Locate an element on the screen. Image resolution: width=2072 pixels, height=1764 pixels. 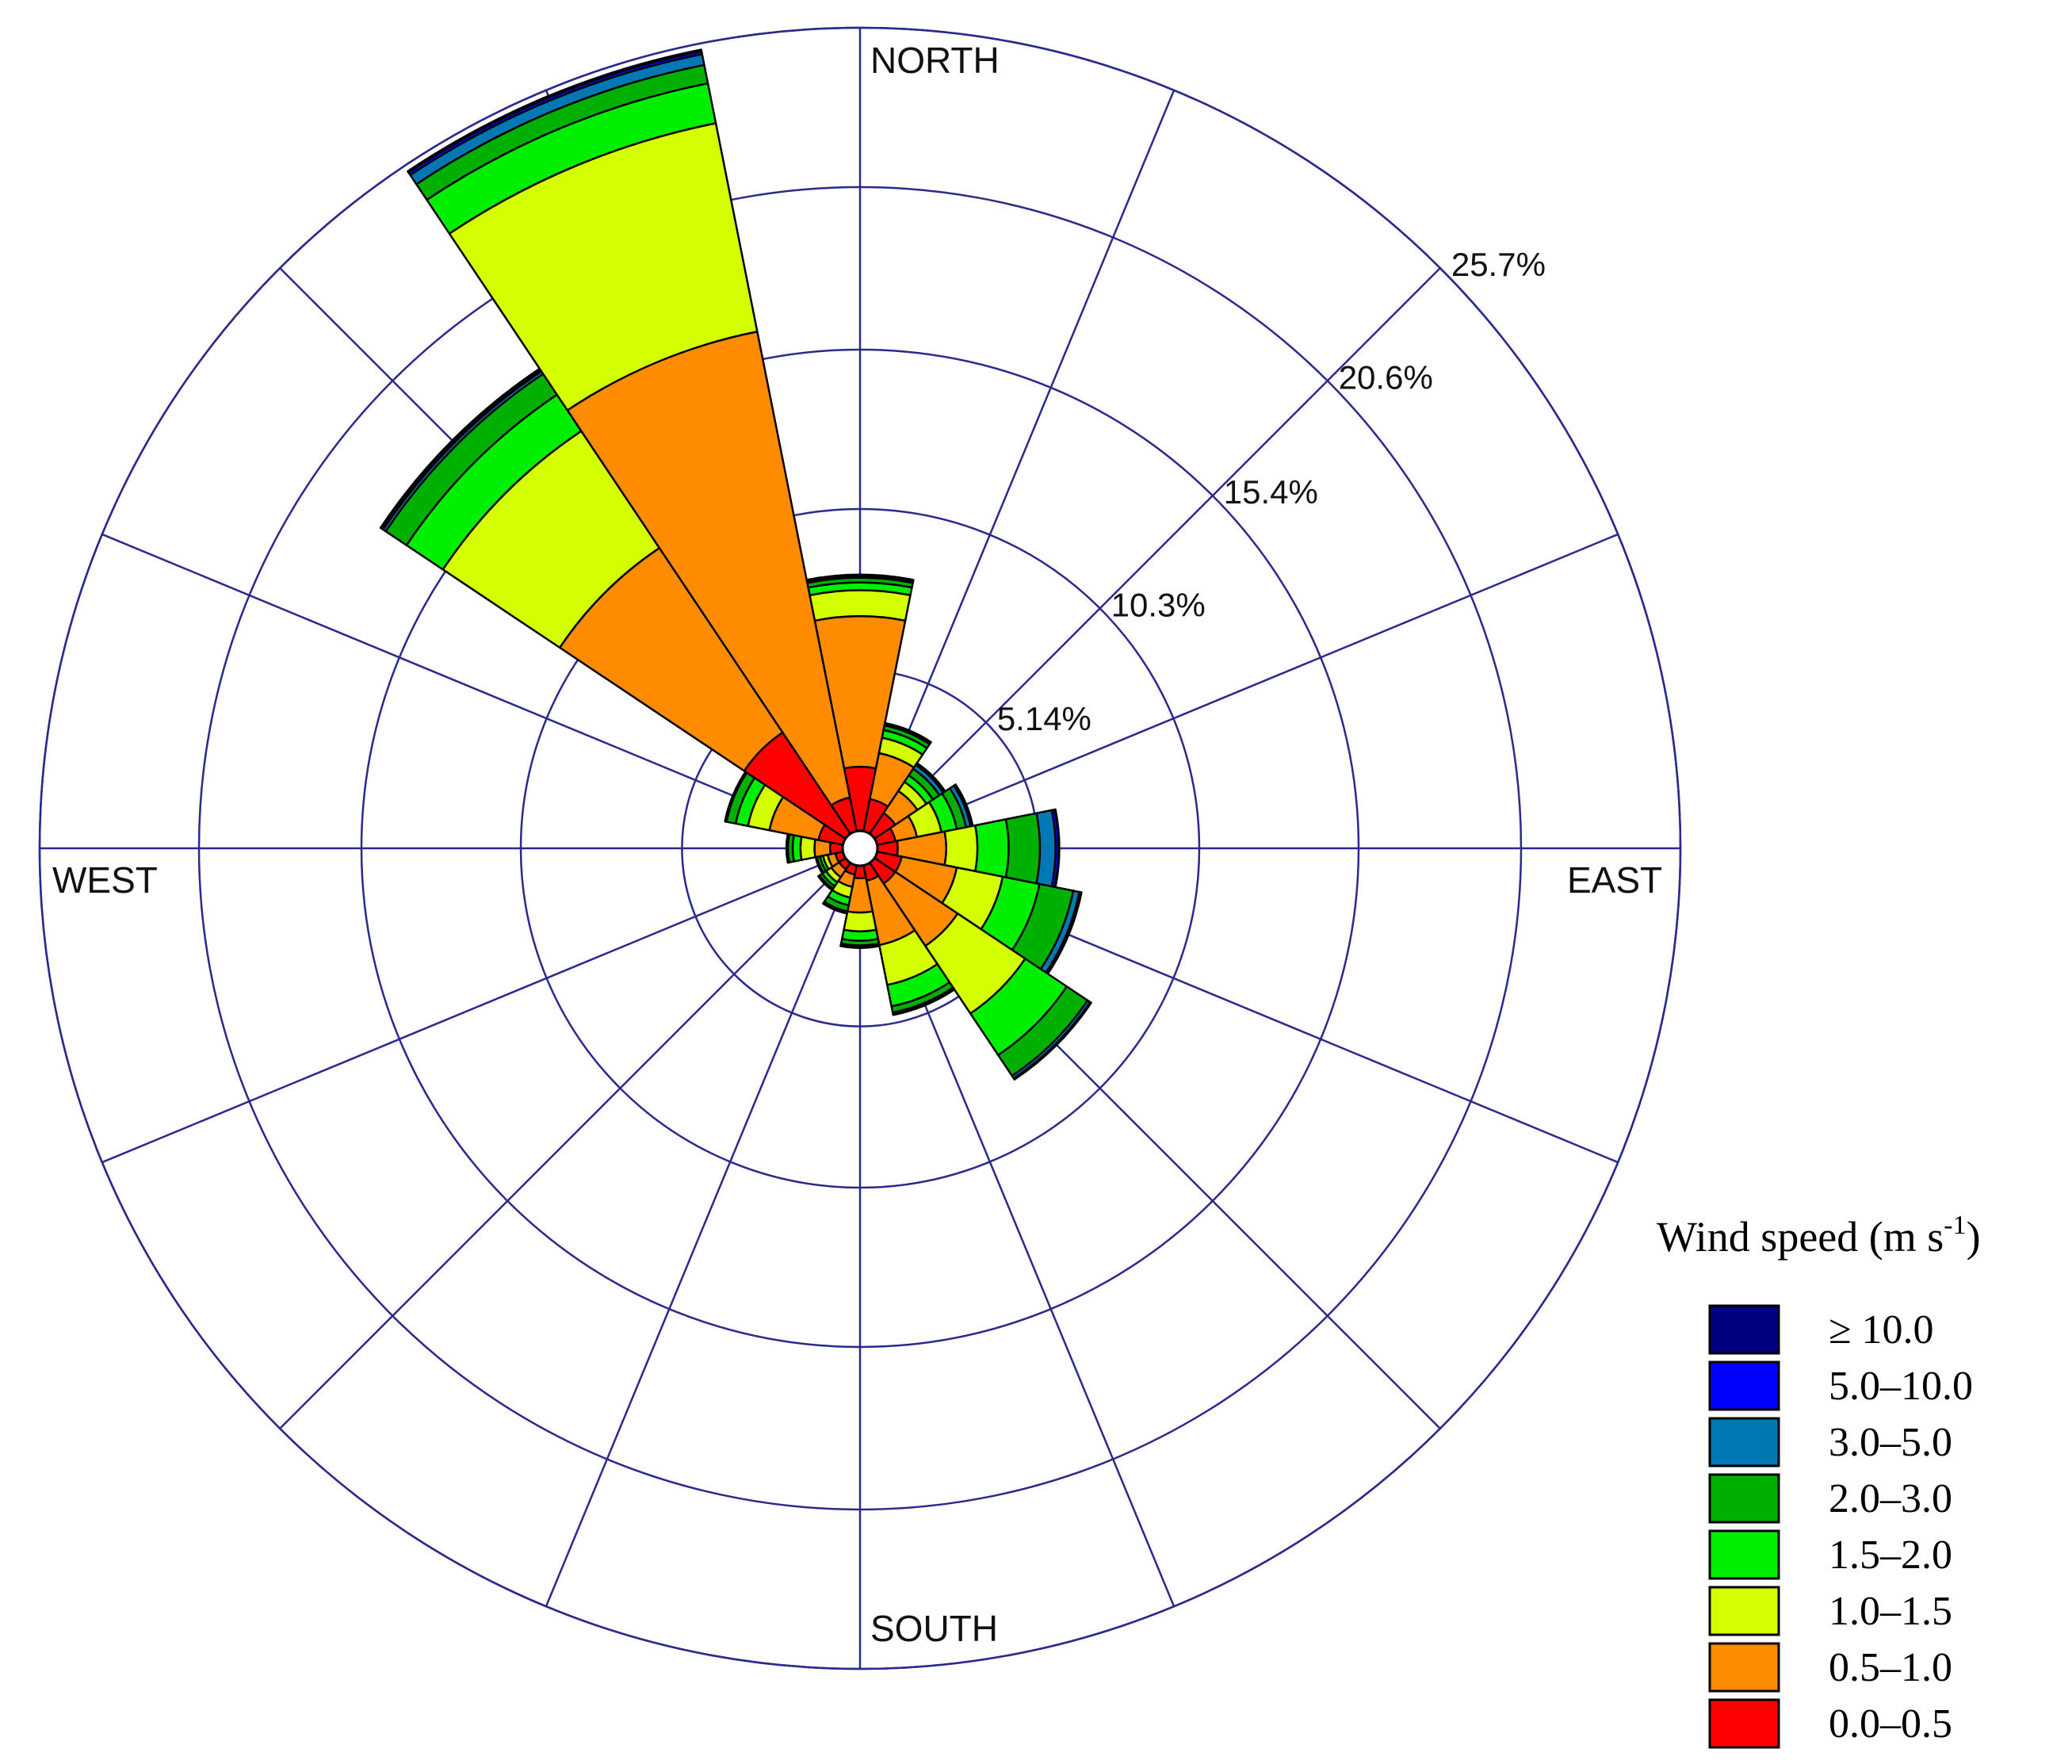
legend-title: Wind speed (m s-1) is located at coordinates (1819, 1236).